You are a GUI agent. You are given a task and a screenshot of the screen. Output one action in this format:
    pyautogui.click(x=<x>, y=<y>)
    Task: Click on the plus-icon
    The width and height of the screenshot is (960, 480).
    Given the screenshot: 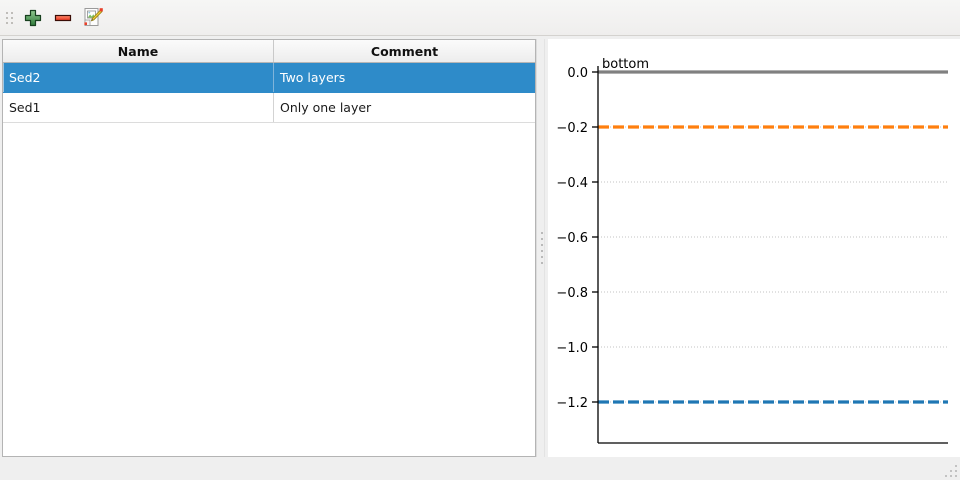 What is the action you would take?
    pyautogui.click(x=33, y=17)
    